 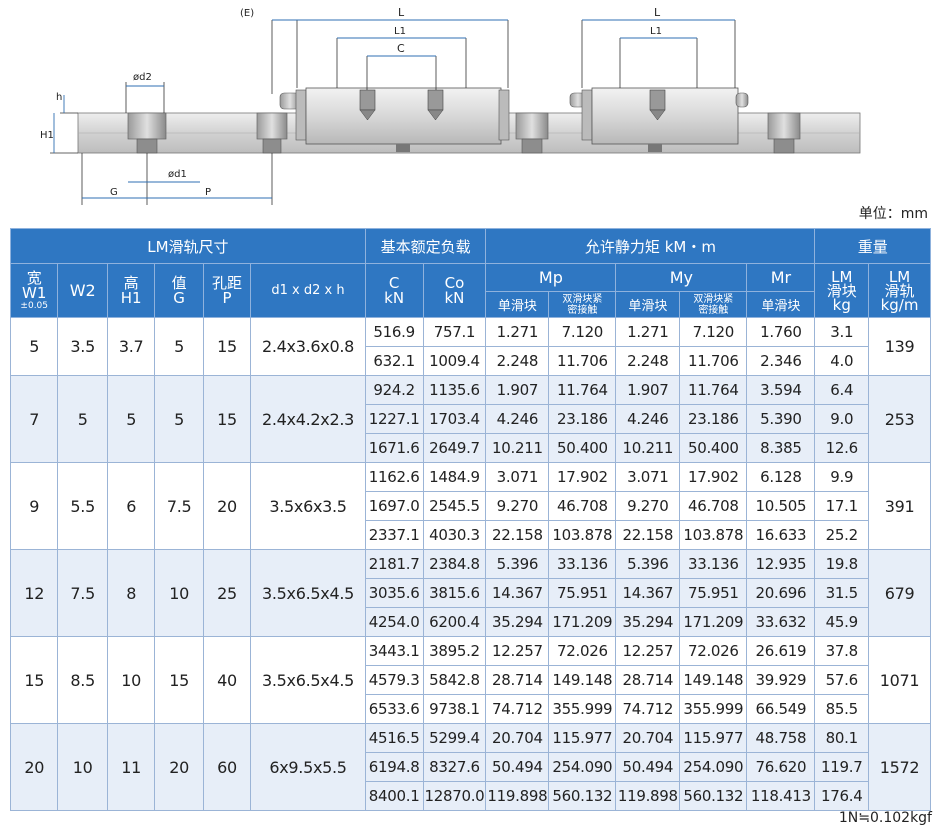 I want to click on cell-value: 6533.6, so click(x=394, y=709).